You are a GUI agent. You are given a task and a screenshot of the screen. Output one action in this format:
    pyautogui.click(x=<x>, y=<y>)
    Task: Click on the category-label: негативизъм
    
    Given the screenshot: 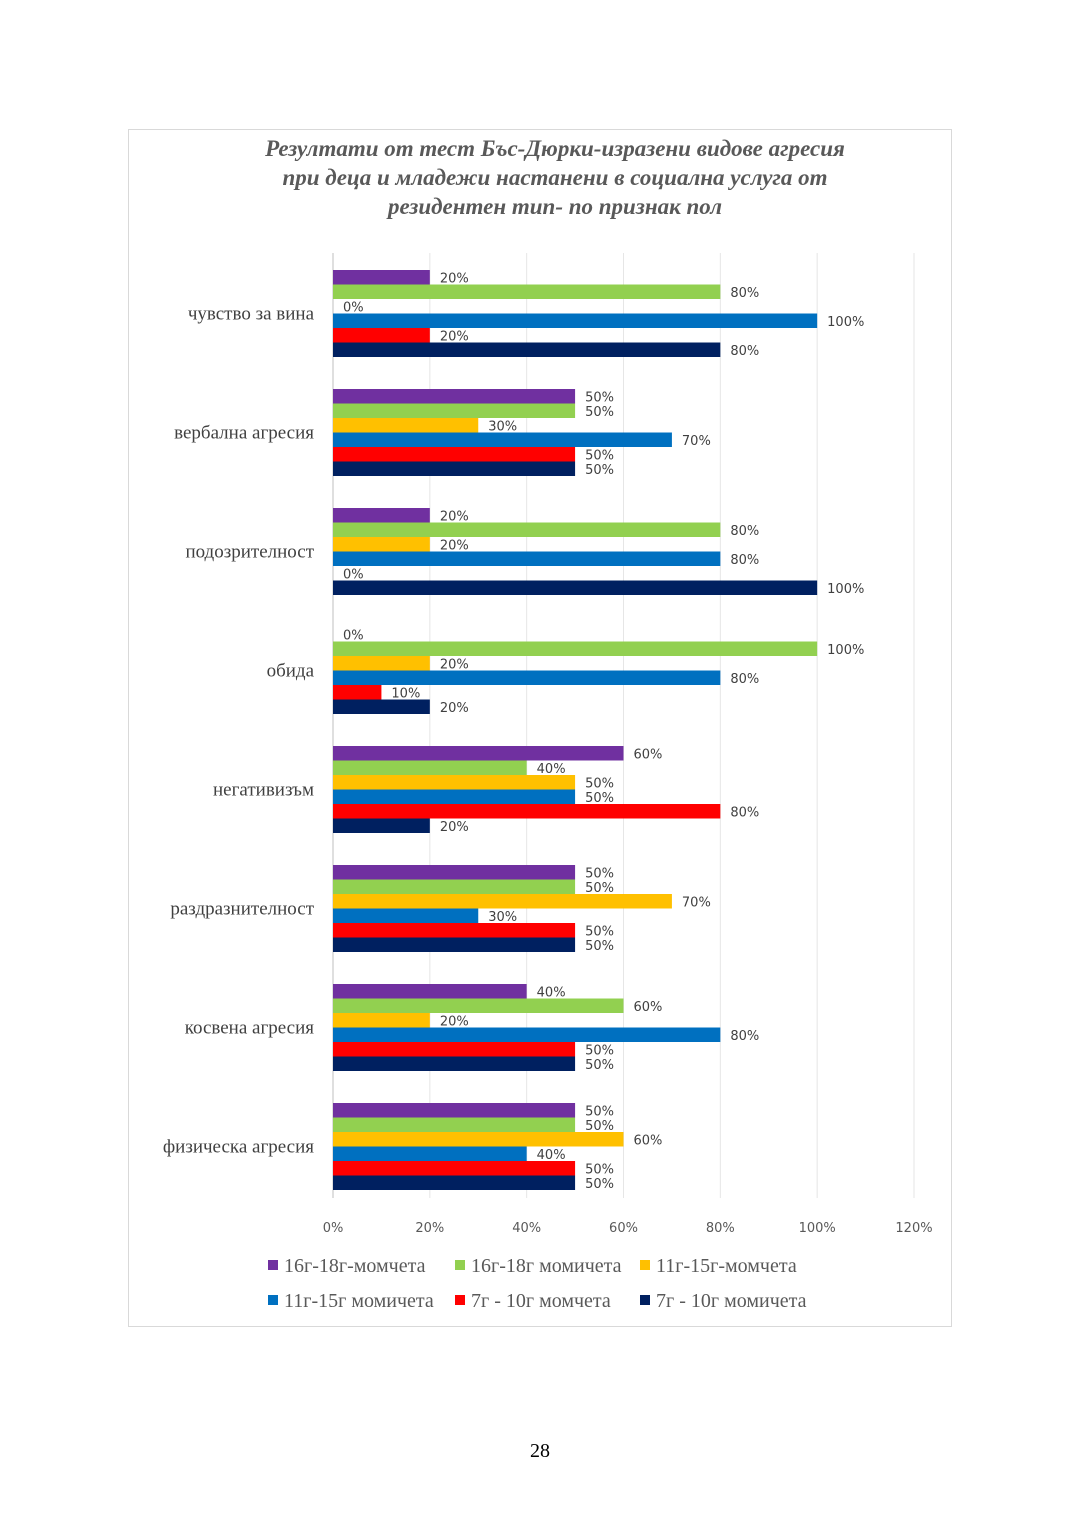 What is the action you would take?
    pyautogui.click(x=263, y=790)
    